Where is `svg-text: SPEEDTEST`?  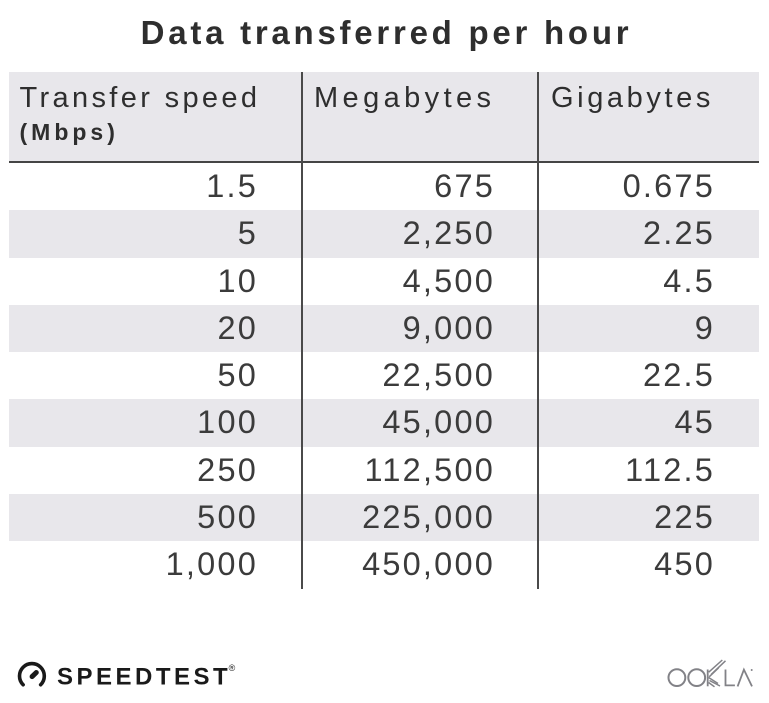
svg-text: SPEEDTEST is located at coordinates (144, 676).